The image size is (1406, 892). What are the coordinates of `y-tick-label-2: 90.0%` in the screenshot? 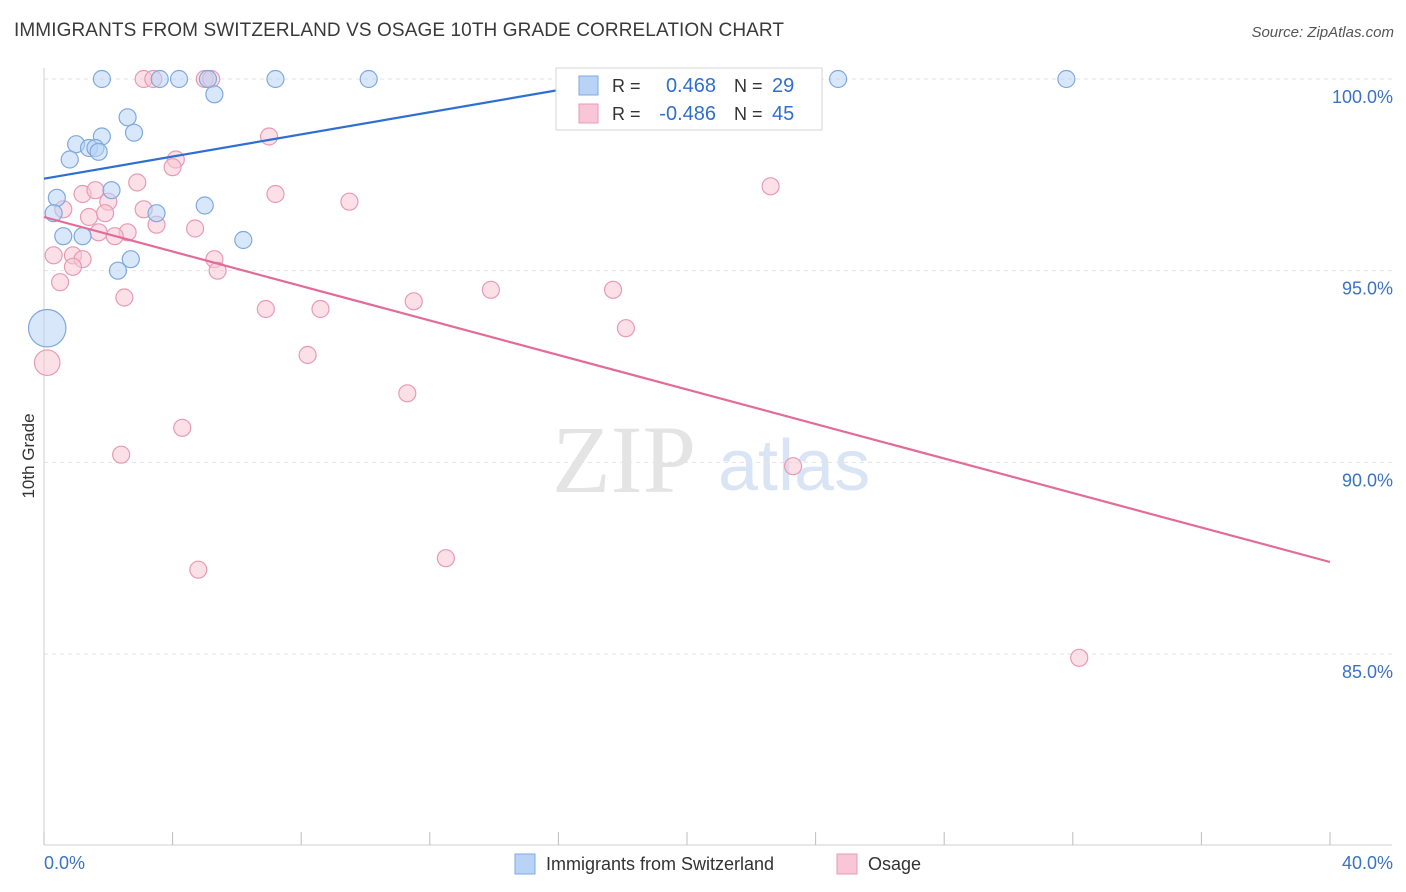 It's located at (1367, 480).